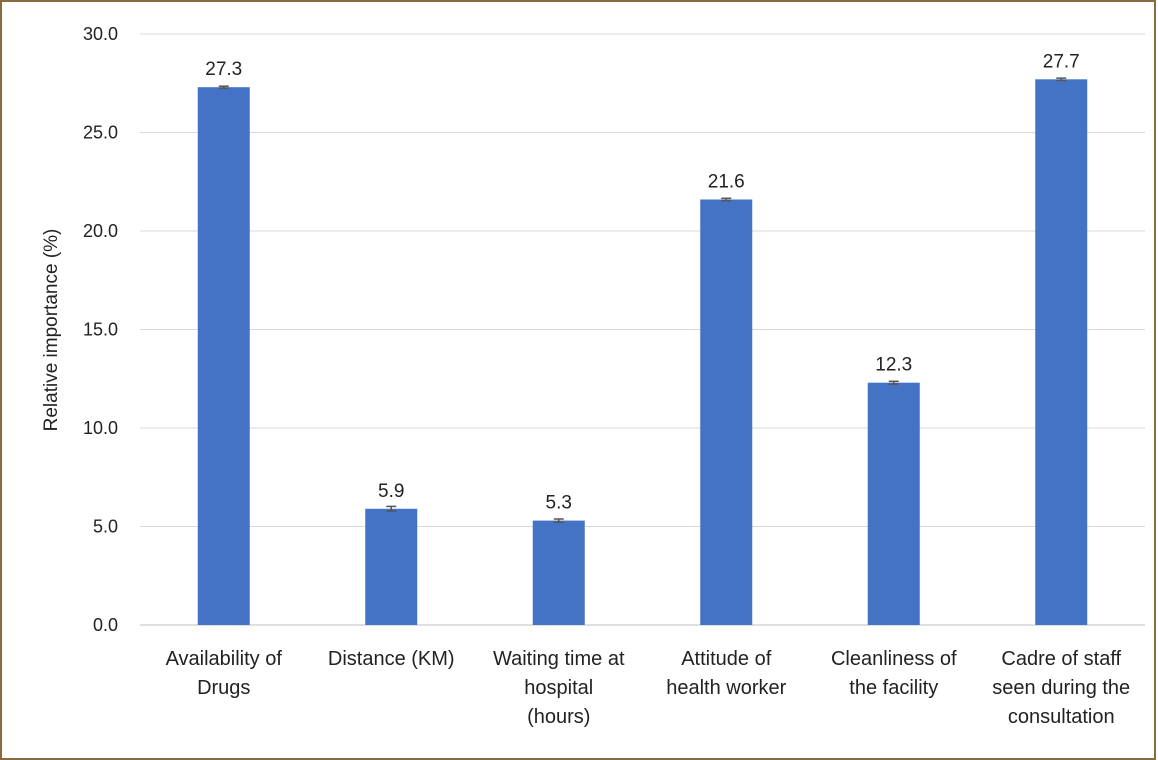 The width and height of the screenshot is (1158, 760). What do you see at coordinates (726, 181) in the screenshot?
I see `data-label: 21.6` at bounding box center [726, 181].